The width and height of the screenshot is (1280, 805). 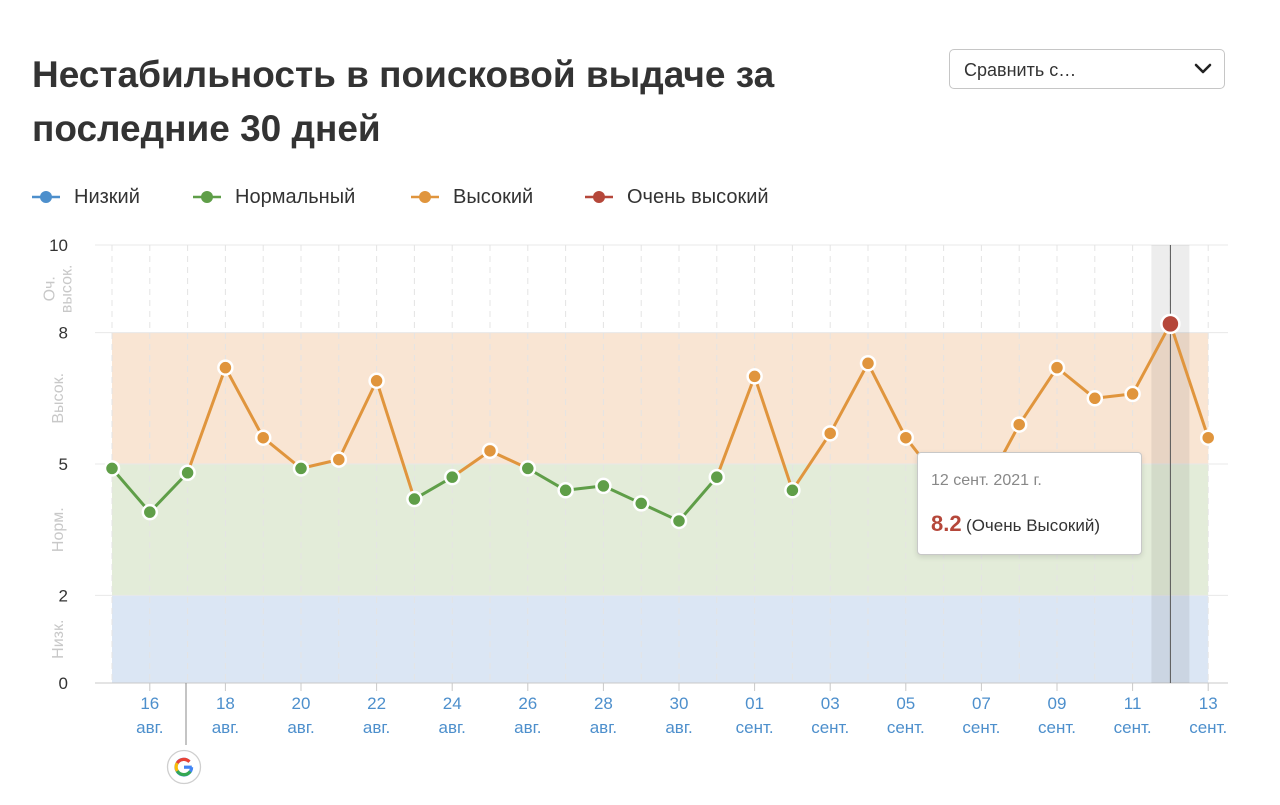 I want to click on x-tick-label-month-11: сент., so click(x=981, y=727).